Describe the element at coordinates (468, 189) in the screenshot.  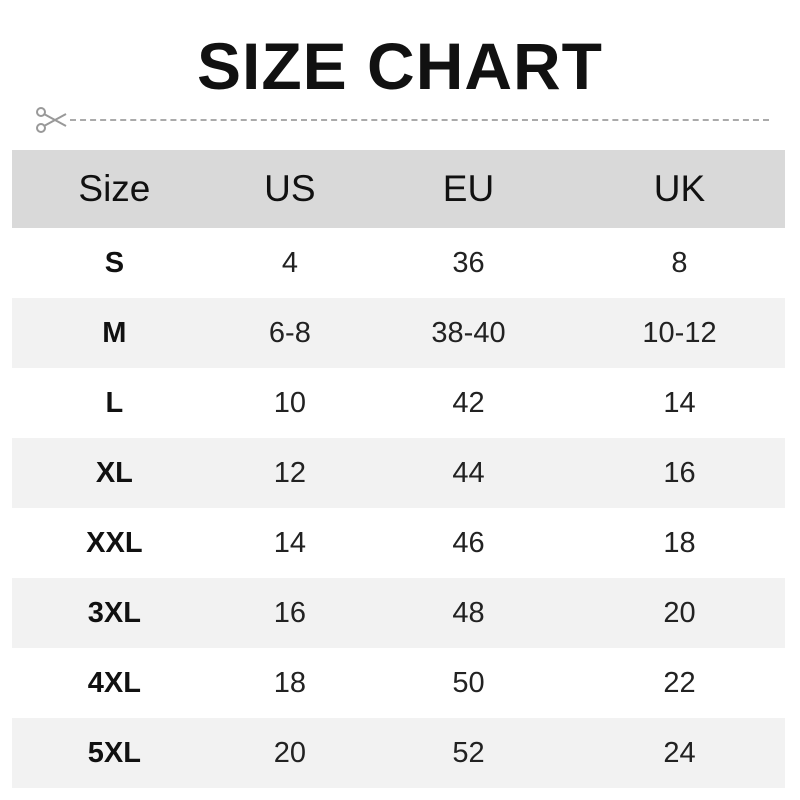
I see `column-header: EU` at that location.